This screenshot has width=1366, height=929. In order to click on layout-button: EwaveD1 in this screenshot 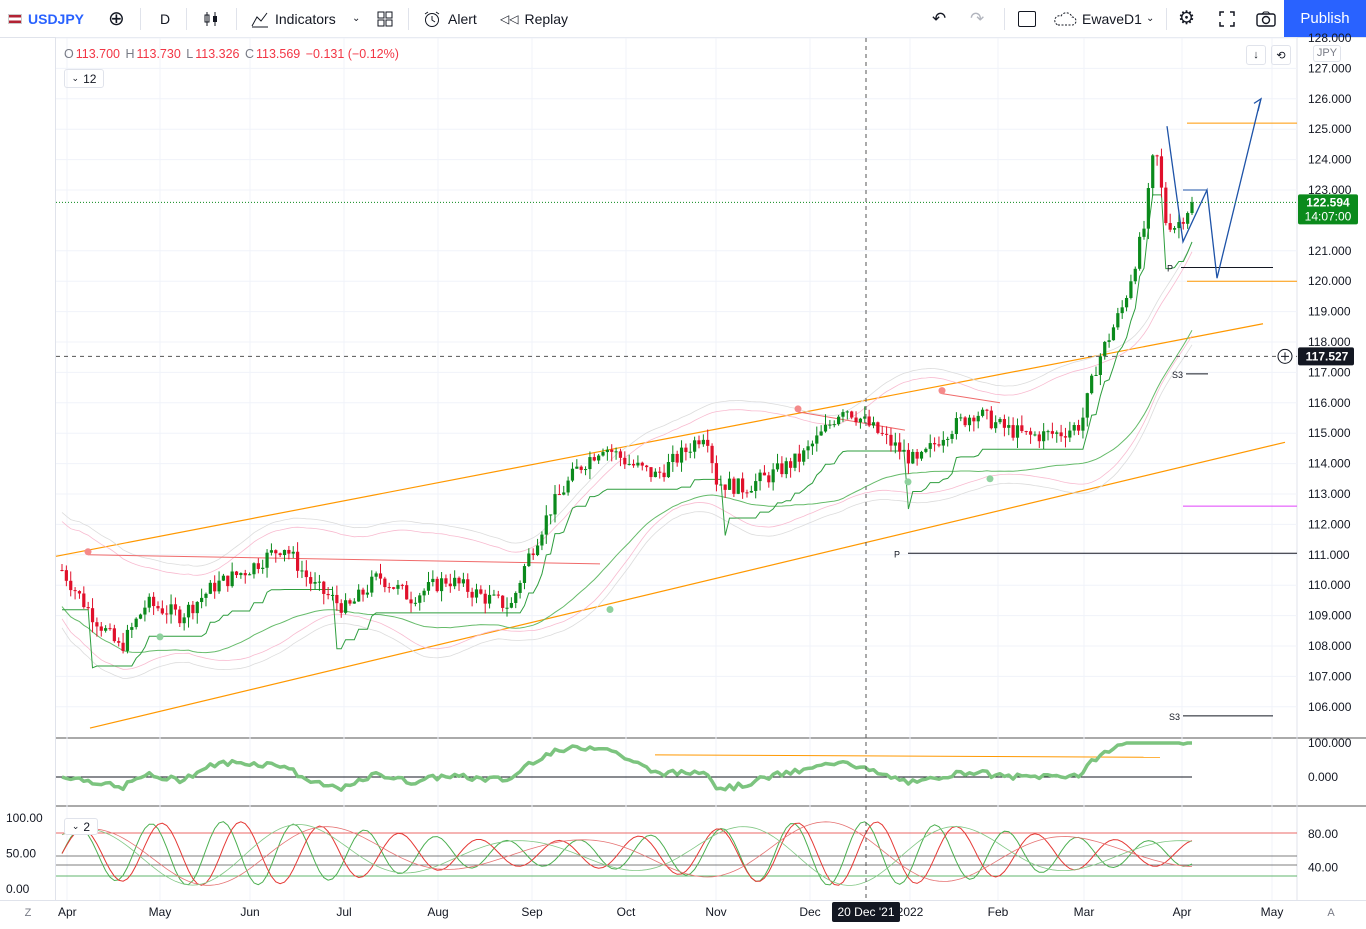, I will do `click(1097, 18)`.